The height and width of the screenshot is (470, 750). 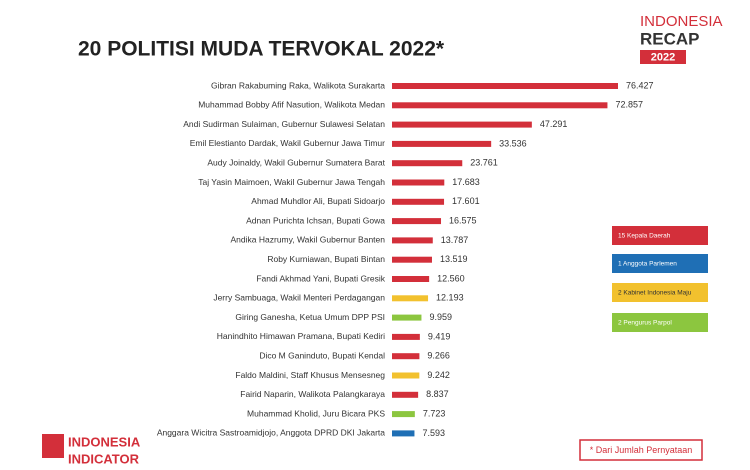 What do you see at coordinates (484, 163) in the screenshot?
I see `value-label: 23.761` at bounding box center [484, 163].